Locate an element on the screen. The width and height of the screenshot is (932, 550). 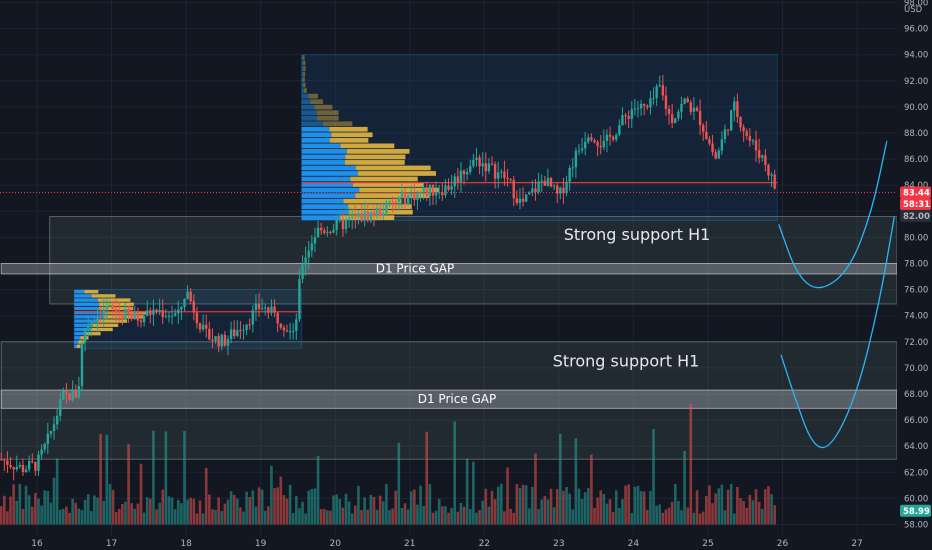
price-tick-label: 90.00 is located at coordinates (916, 108).